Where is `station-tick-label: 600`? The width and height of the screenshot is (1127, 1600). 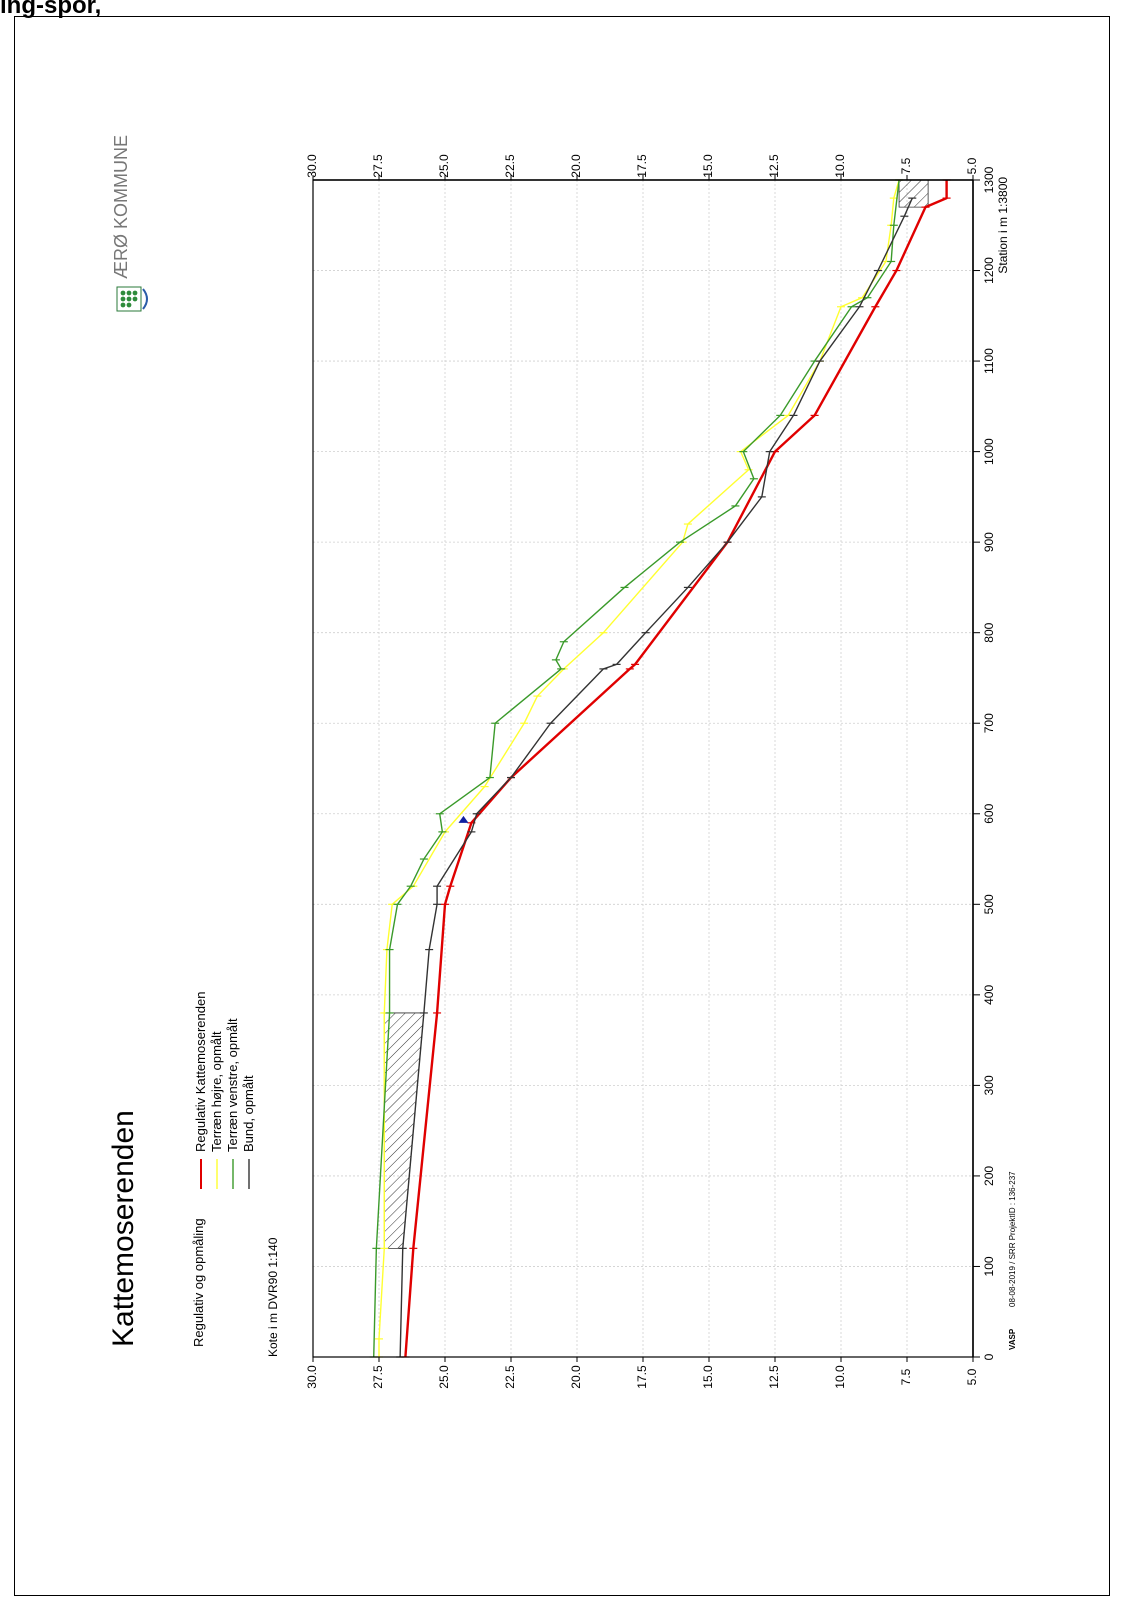 station-tick-label: 600 is located at coordinates (989, 813).